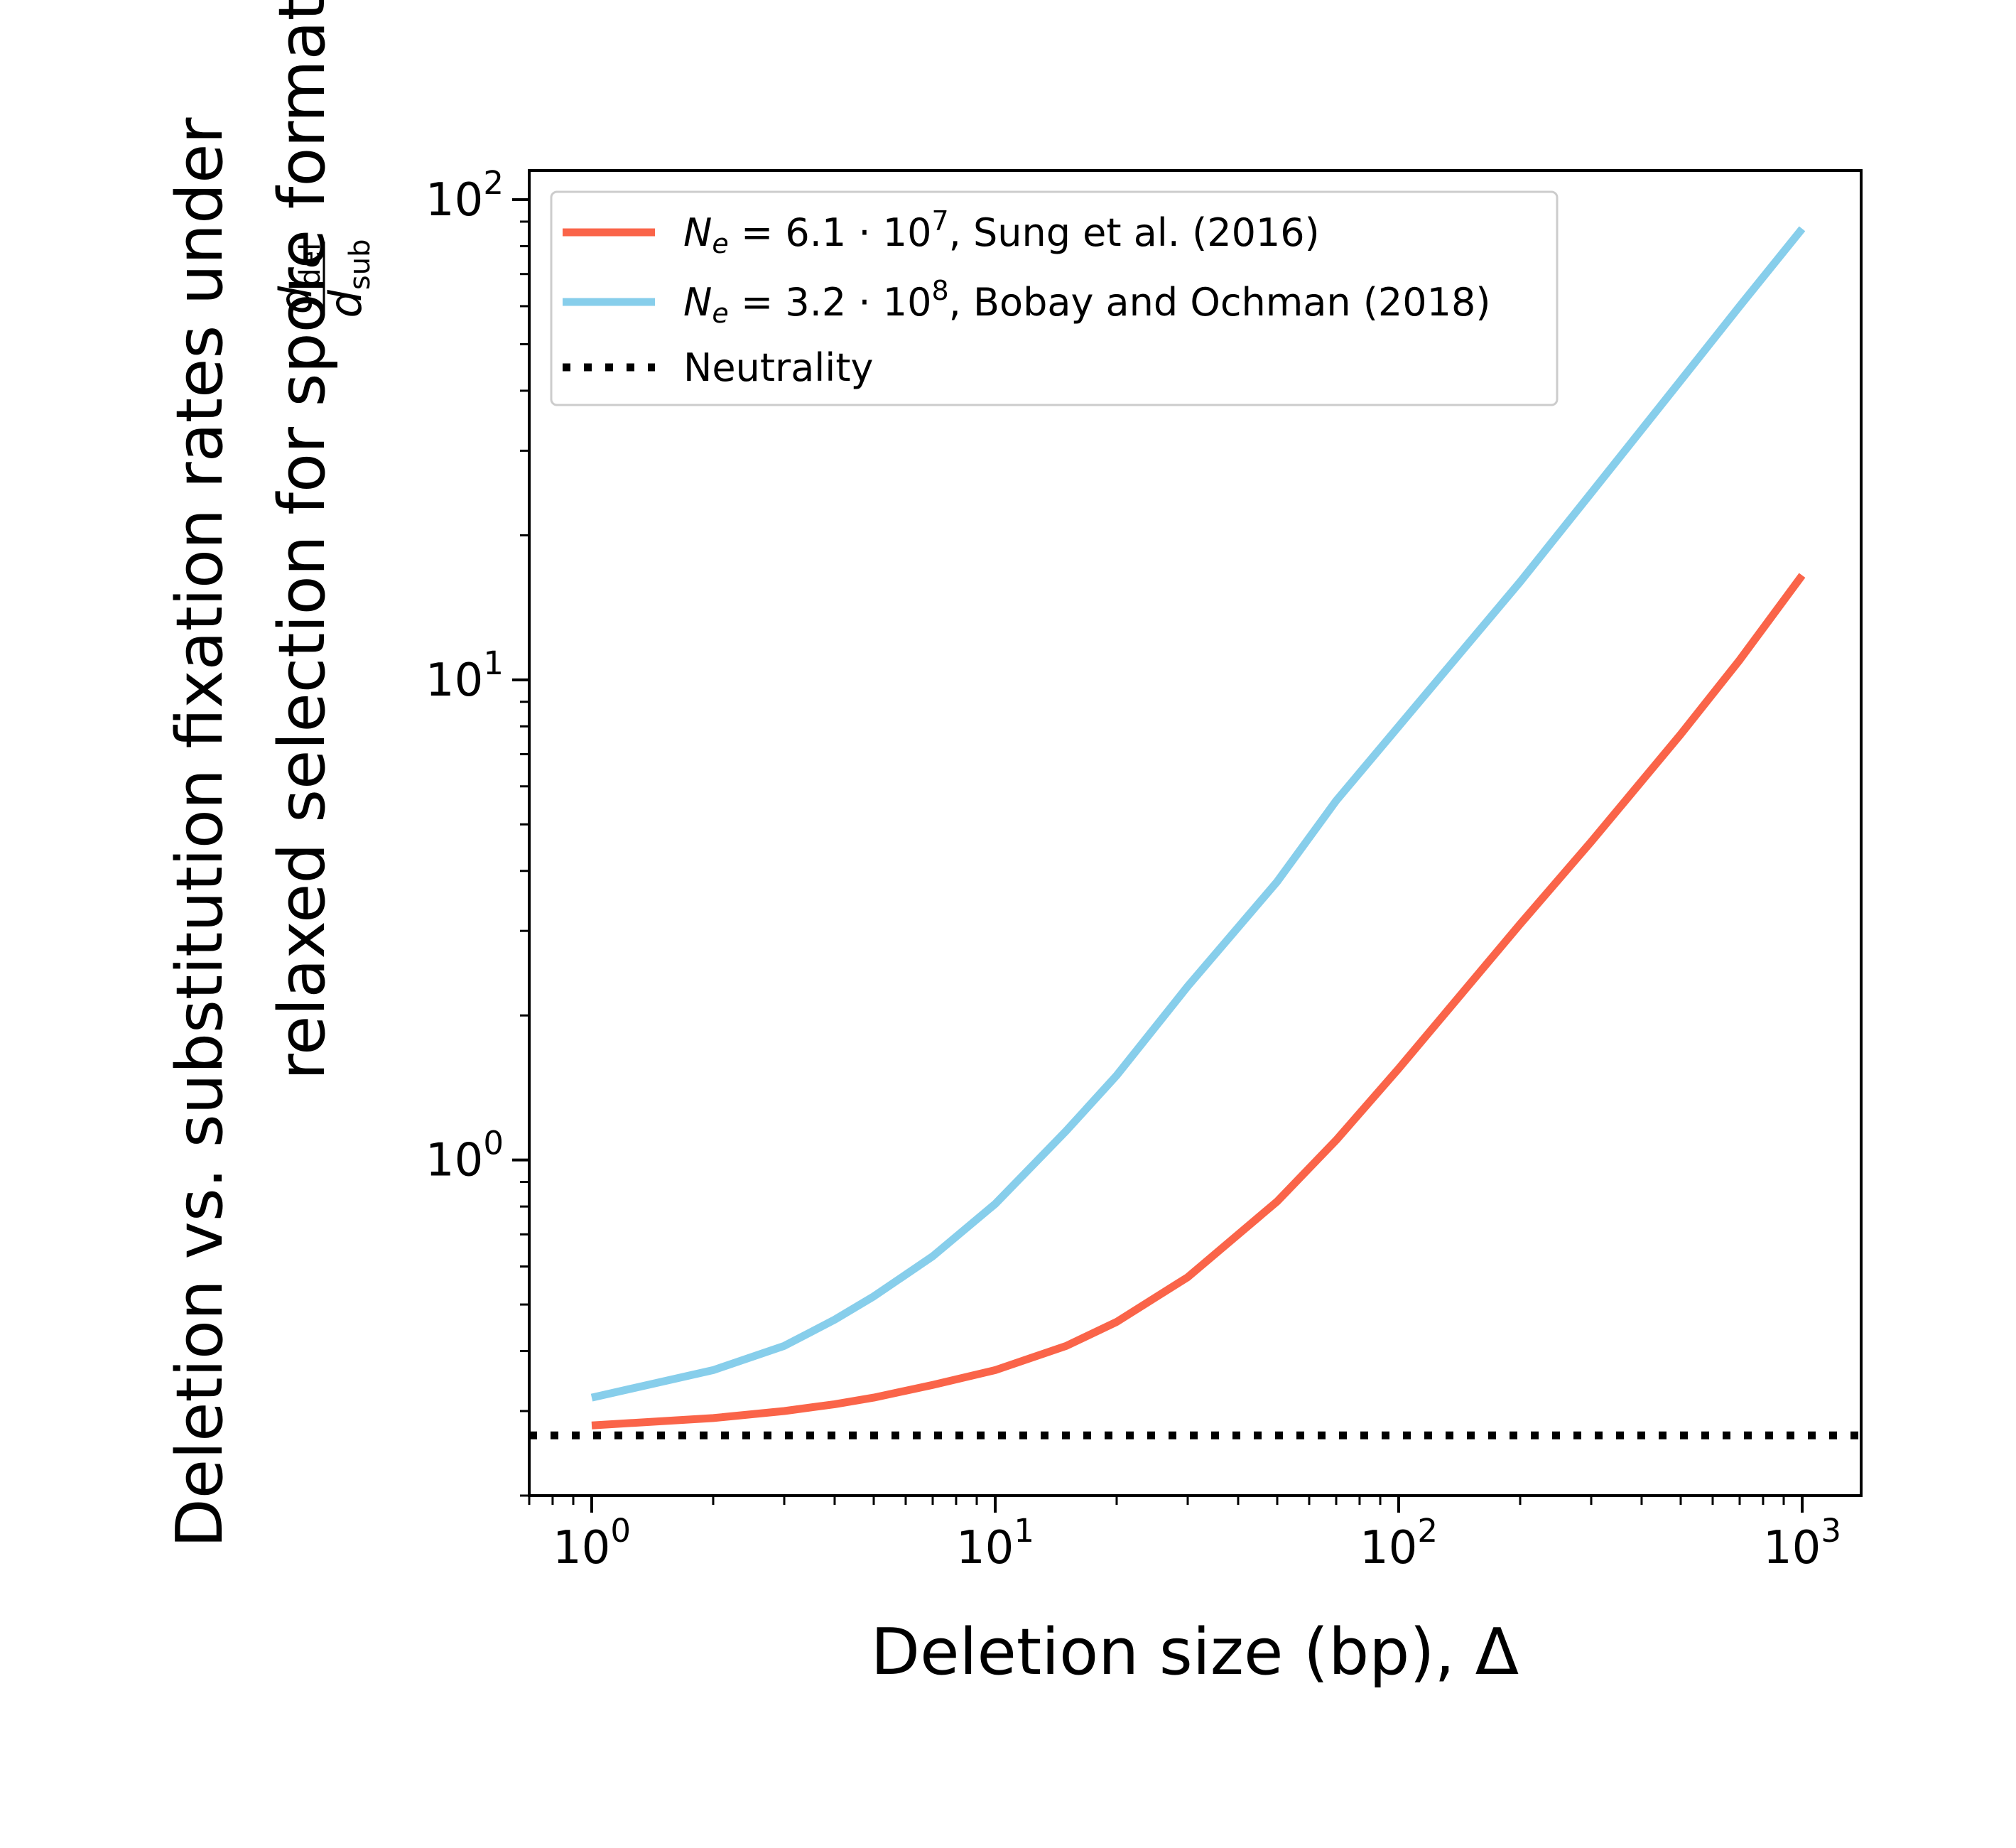  What do you see at coordinates (1802, 1543) in the screenshot?
I see `x-tick-label: 10³` at bounding box center [1802, 1543].